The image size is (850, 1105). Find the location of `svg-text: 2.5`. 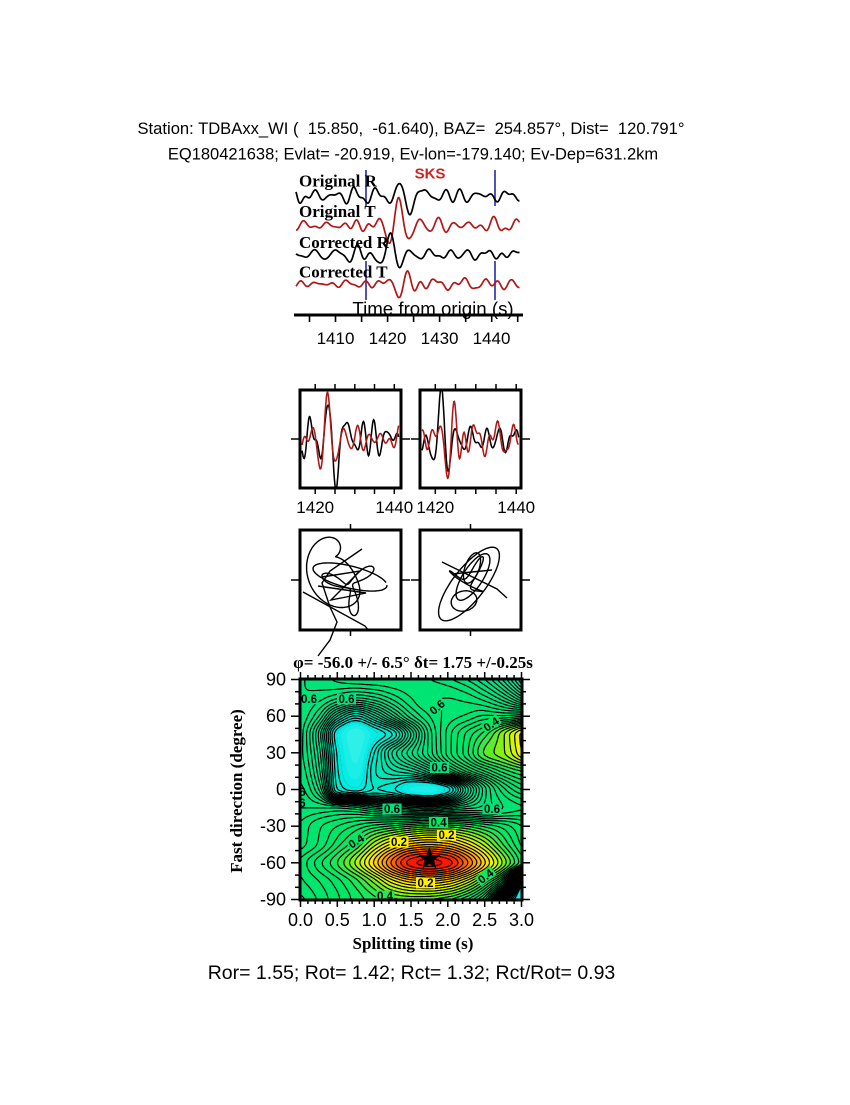

svg-text: 2.5 is located at coordinates (484, 920).